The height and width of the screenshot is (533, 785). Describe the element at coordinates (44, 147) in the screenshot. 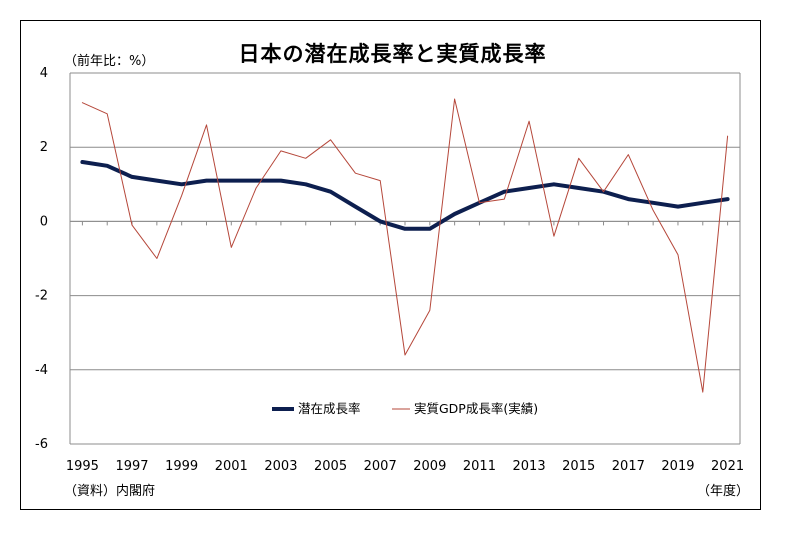

I see `y-tick-label: 2` at that location.